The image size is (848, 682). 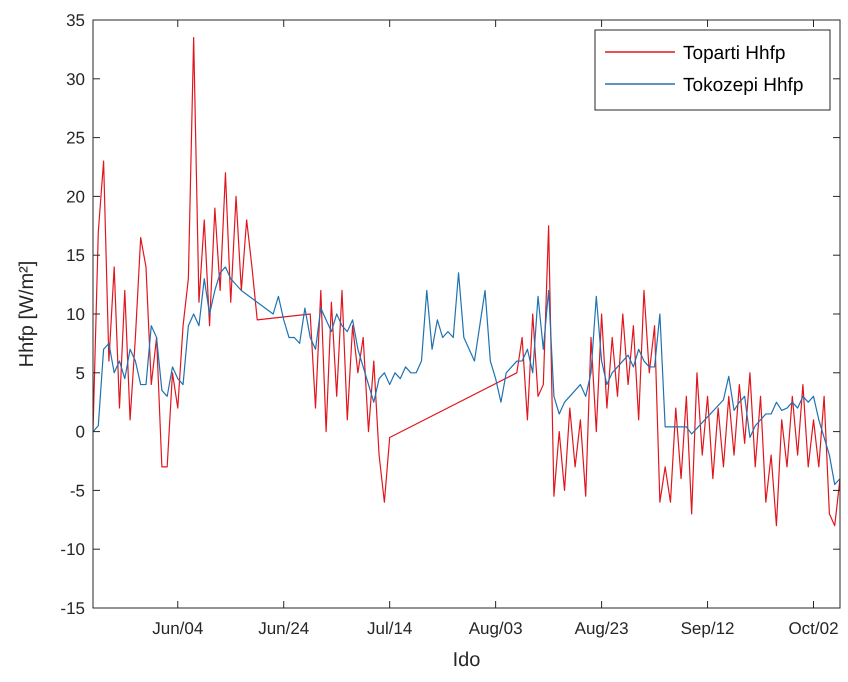 What do you see at coordinates (75, 79) in the screenshot?
I see `y-tick-label: 30` at bounding box center [75, 79].